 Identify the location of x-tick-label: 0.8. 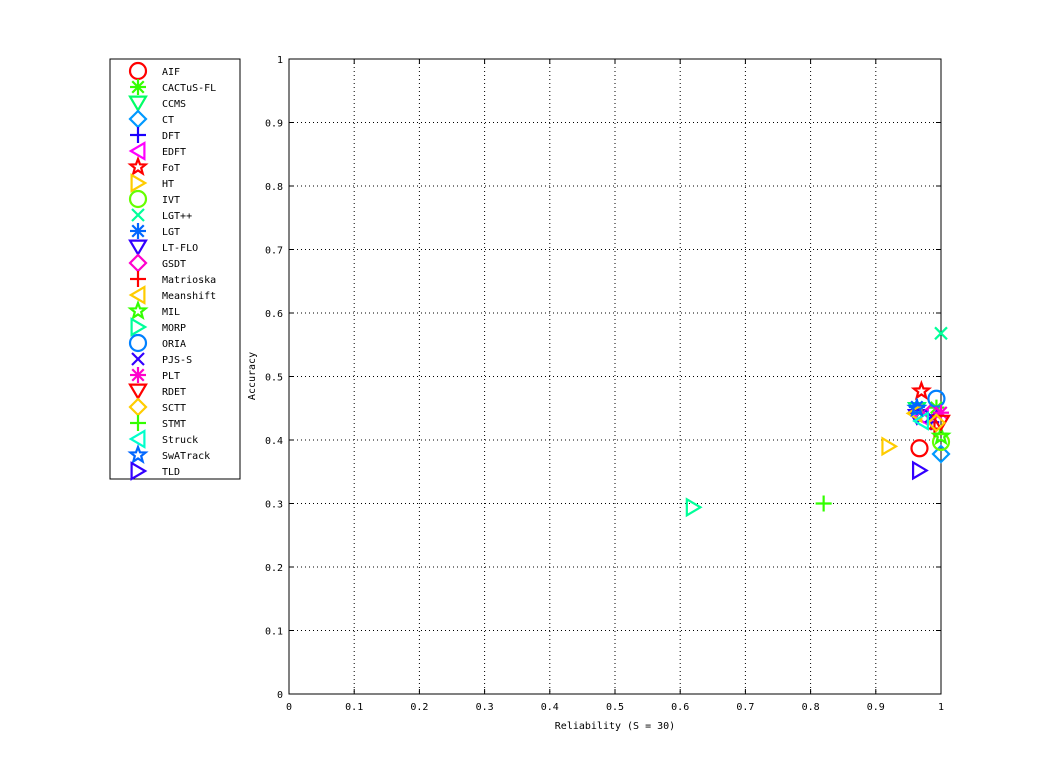
(811, 707).